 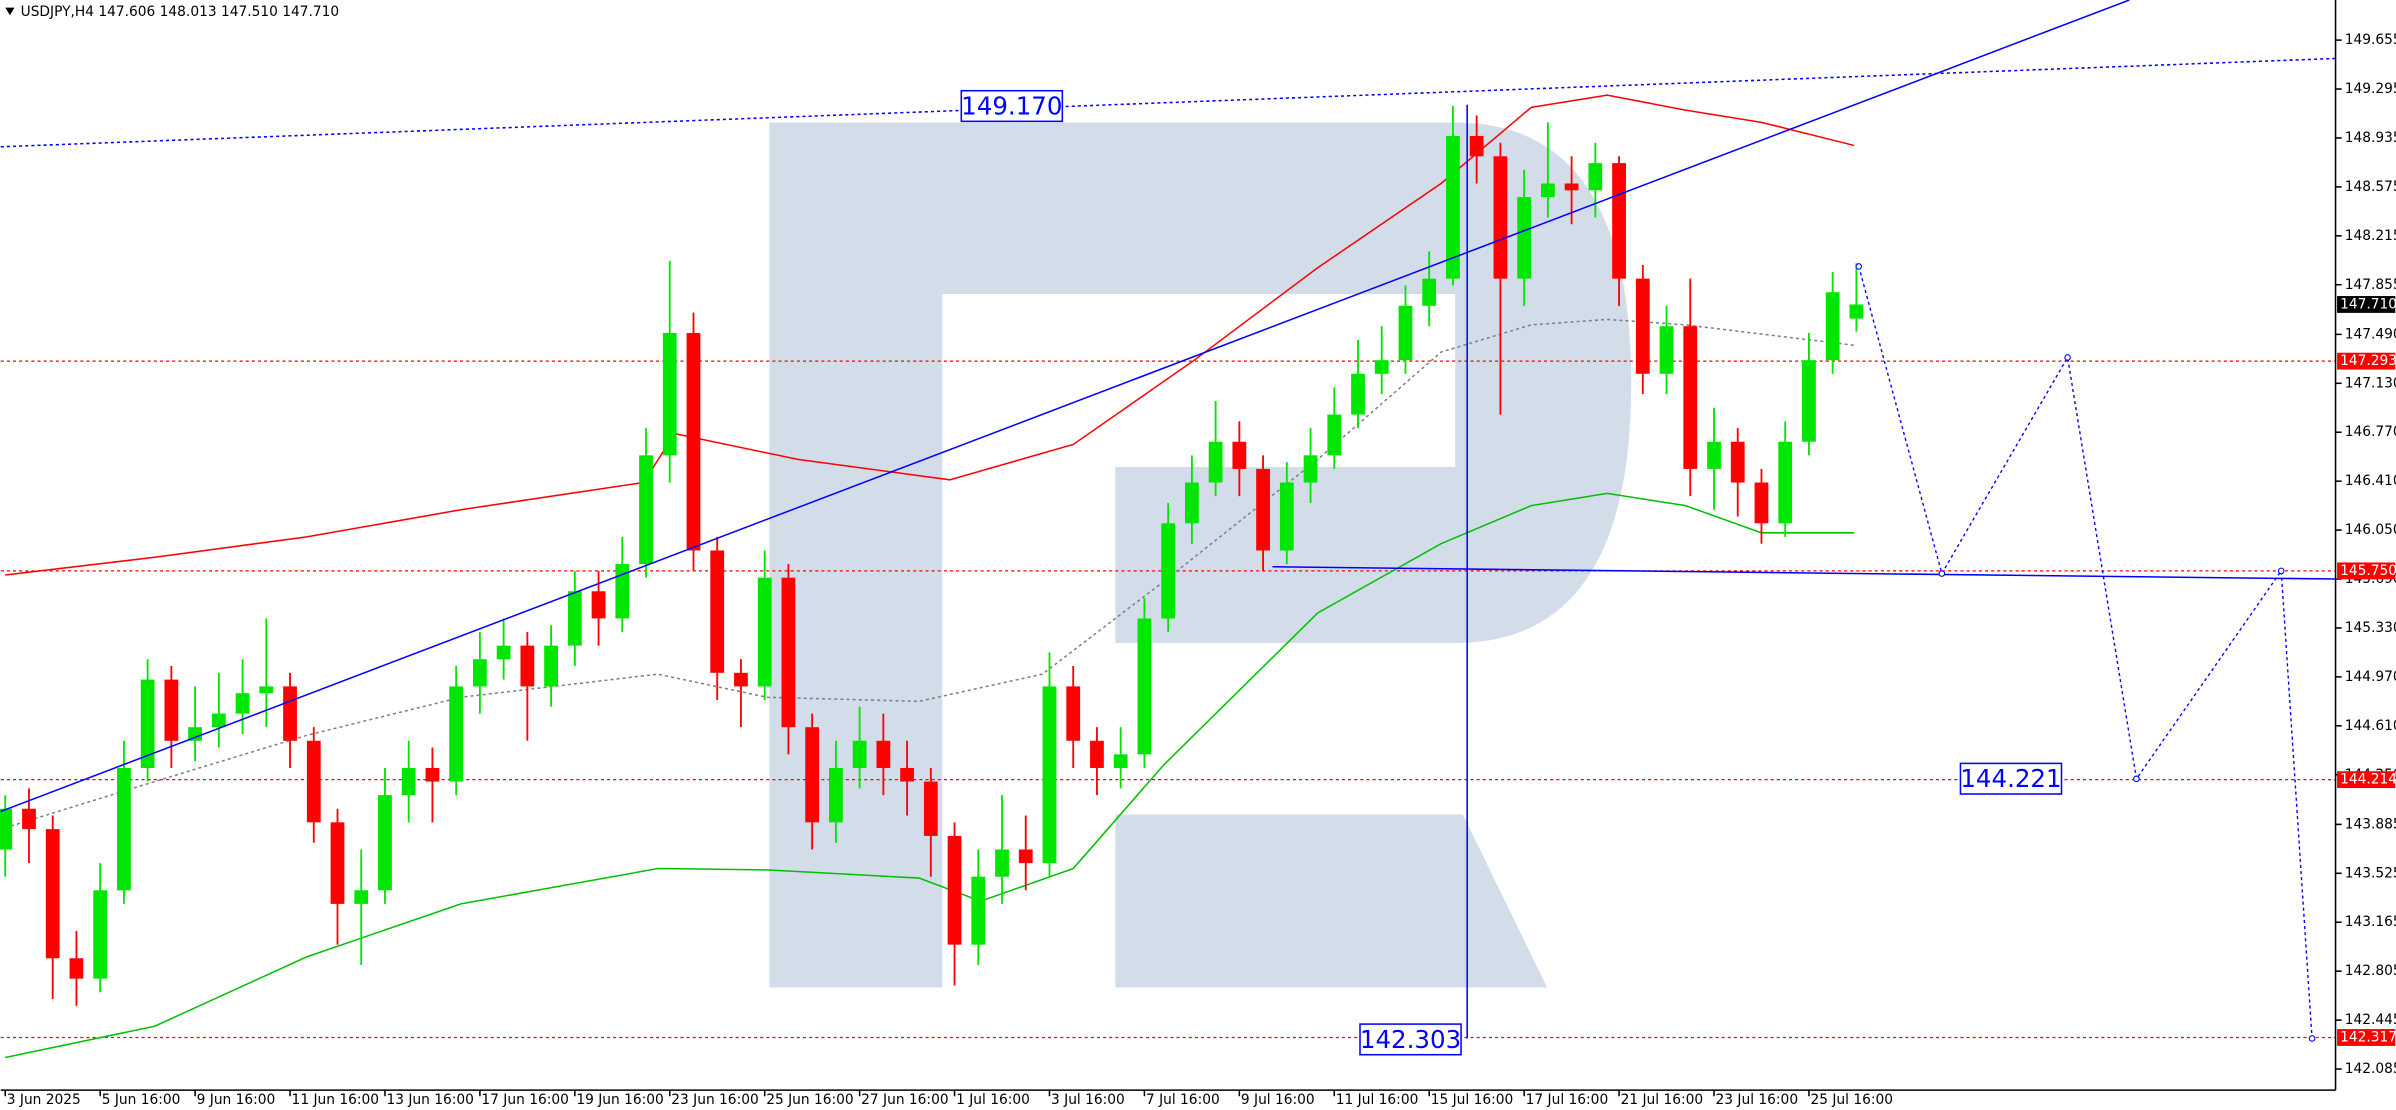 What do you see at coordinates (2368, 571) in the screenshot?
I see `level-label: 145.750` at bounding box center [2368, 571].